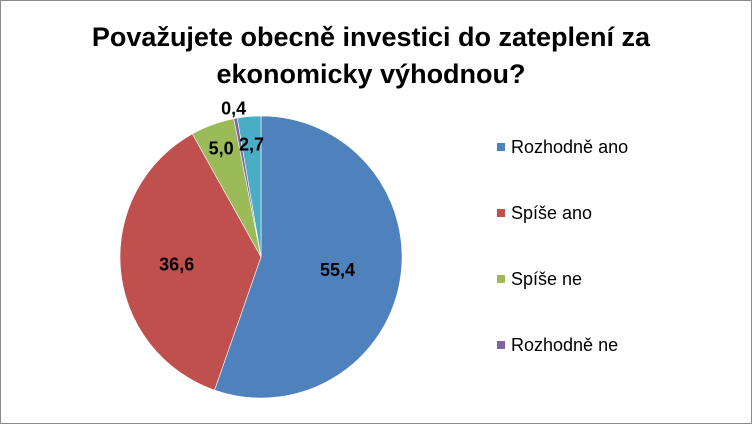 This screenshot has height=424, width=752. I want to click on legend-label-rozhodne-ano: Rozhodně ano, so click(570, 146).